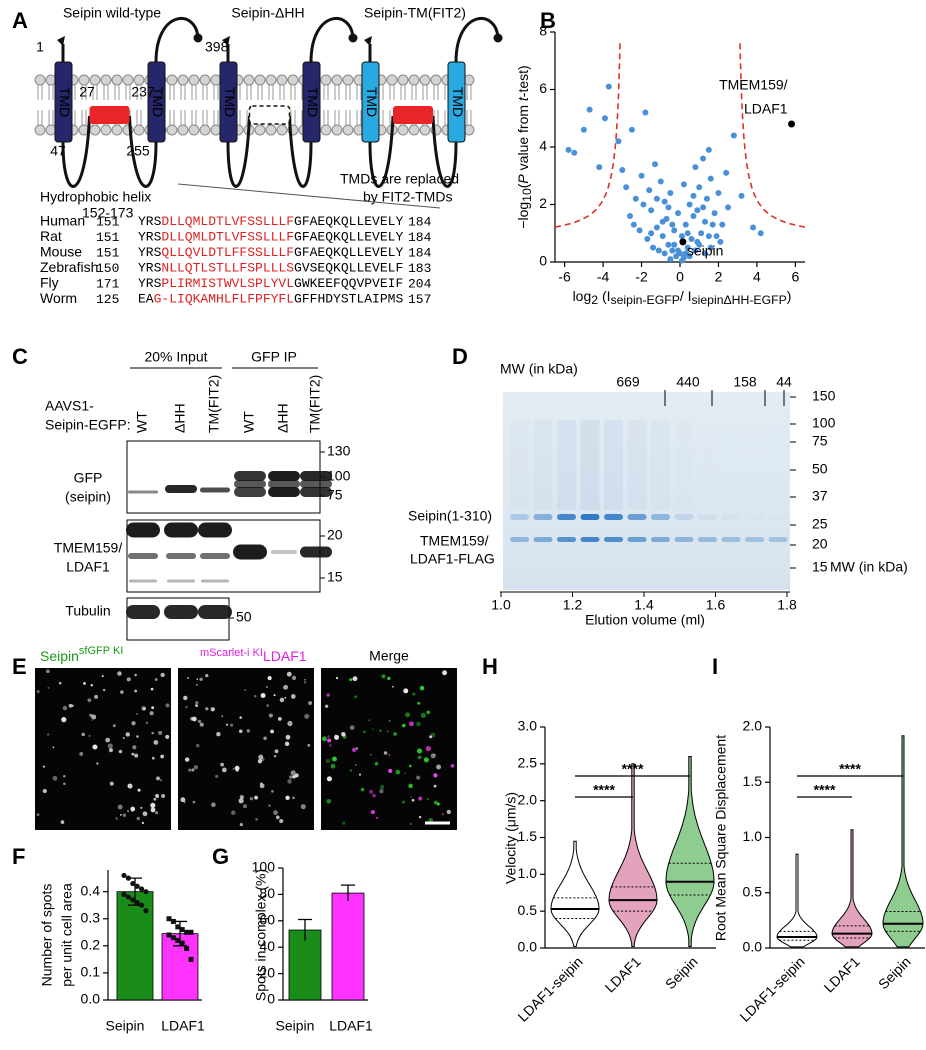  Describe the element at coordinates (61, 41) in the screenshot. I see `n-flag` at that location.